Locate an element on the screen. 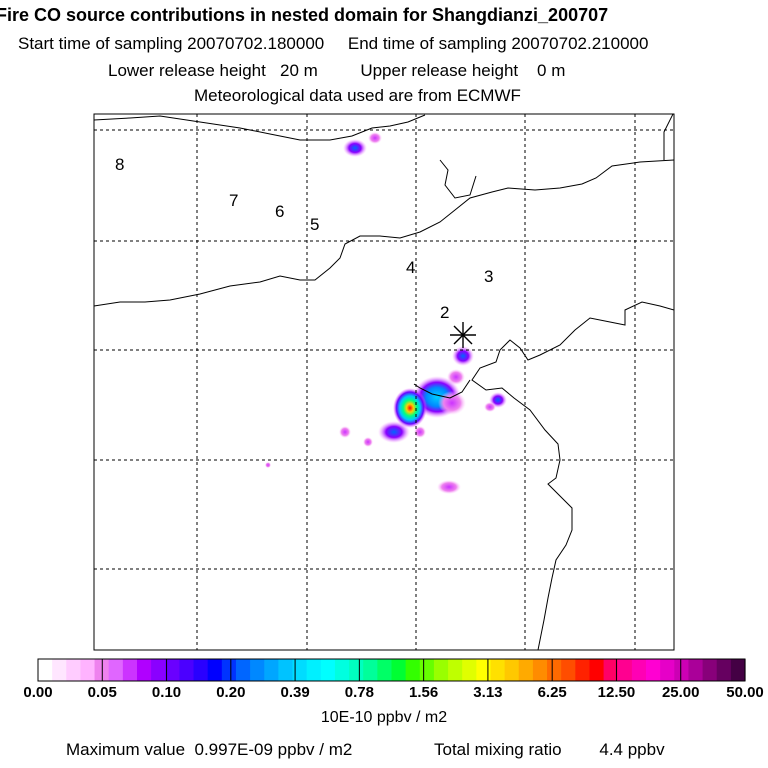 Image resolution: width=768 pixels, height=768 pixels. total-mixing-label: Total mixing ratio is located at coordinates (498, 749).